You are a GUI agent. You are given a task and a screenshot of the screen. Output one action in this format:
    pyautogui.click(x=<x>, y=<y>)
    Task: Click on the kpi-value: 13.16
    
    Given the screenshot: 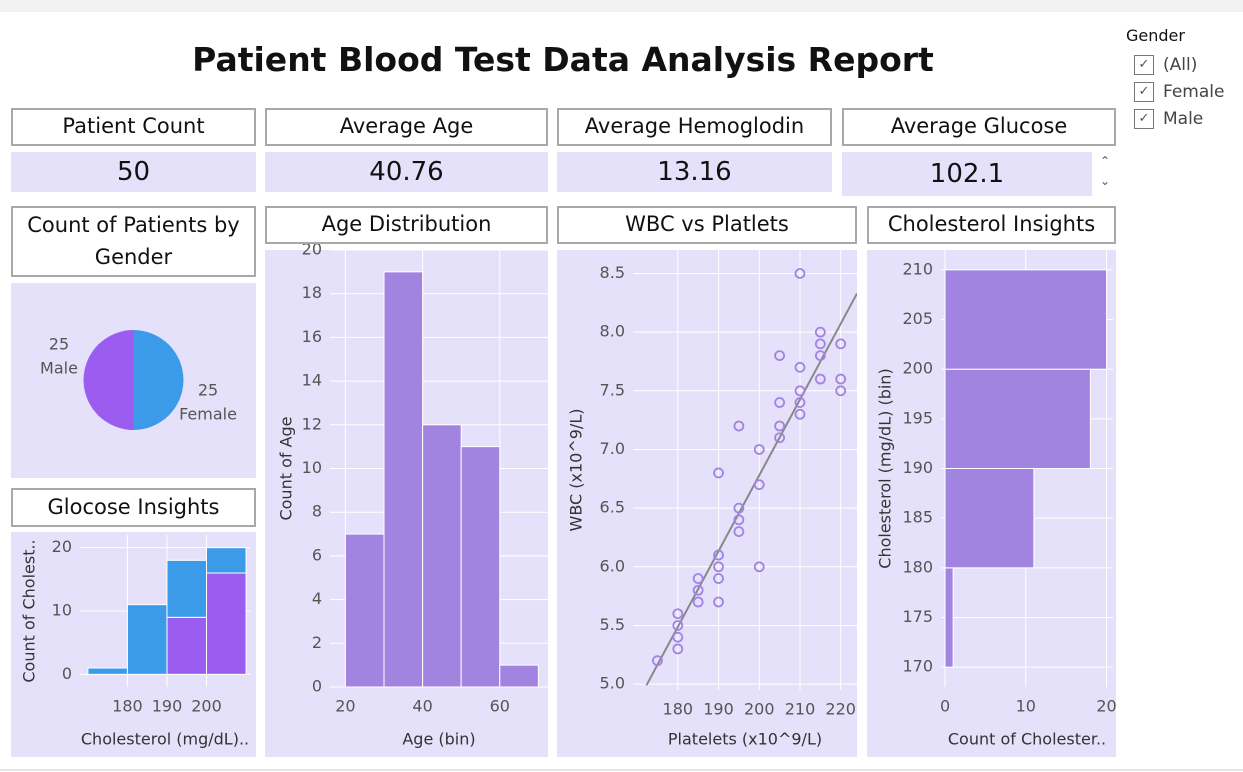 What is the action you would take?
    pyautogui.click(x=694, y=172)
    